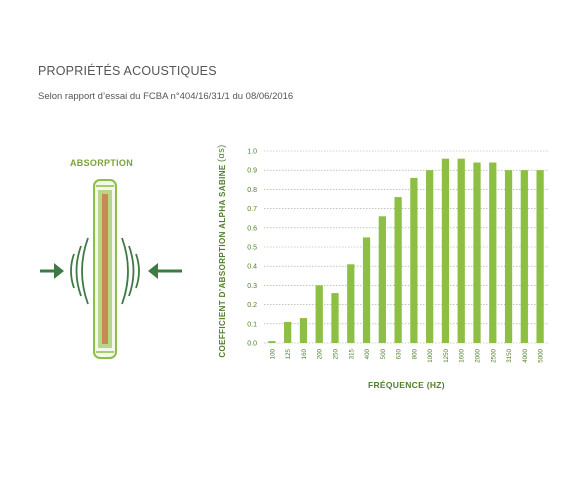 This screenshot has width=570, height=500. Describe the element at coordinates (414, 353) in the screenshot. I see `x-tick-label: 800` at that location.